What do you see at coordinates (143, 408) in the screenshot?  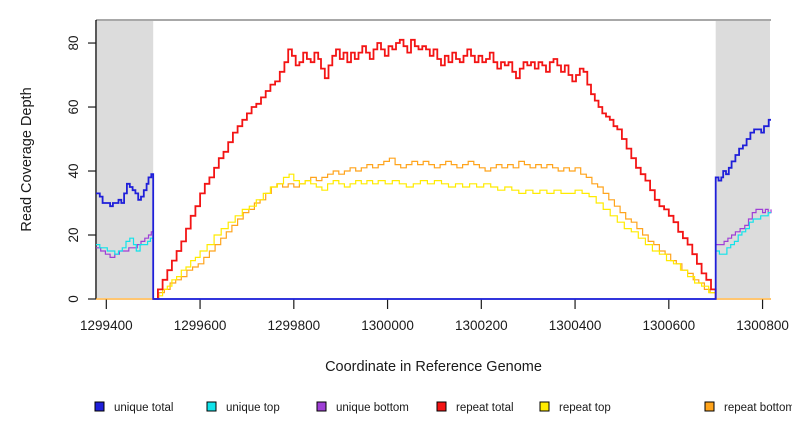 I see `legend-label: unique total` at bounding box center [143, 408].